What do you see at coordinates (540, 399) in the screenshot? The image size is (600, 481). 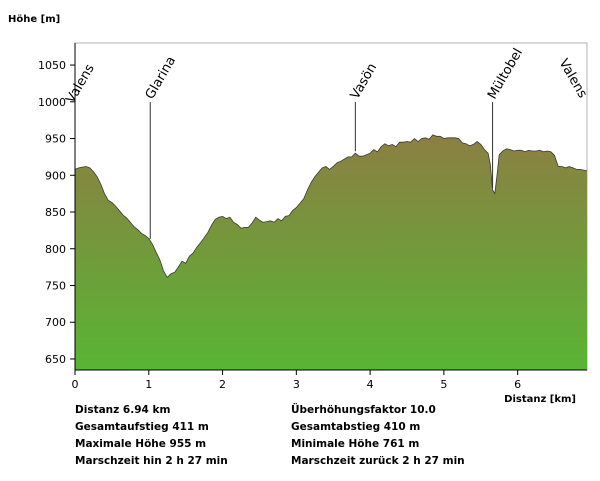 I see `x-axis-title: Distanz [km]` at bounding box center [540, 399].